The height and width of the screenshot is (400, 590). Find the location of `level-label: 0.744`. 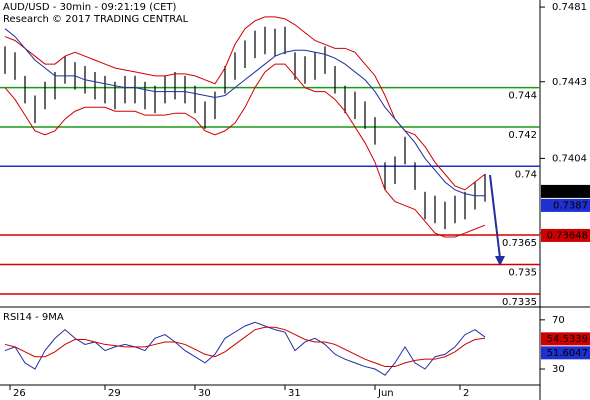

level-label: 0.744 is located at coordinates (522, 96).